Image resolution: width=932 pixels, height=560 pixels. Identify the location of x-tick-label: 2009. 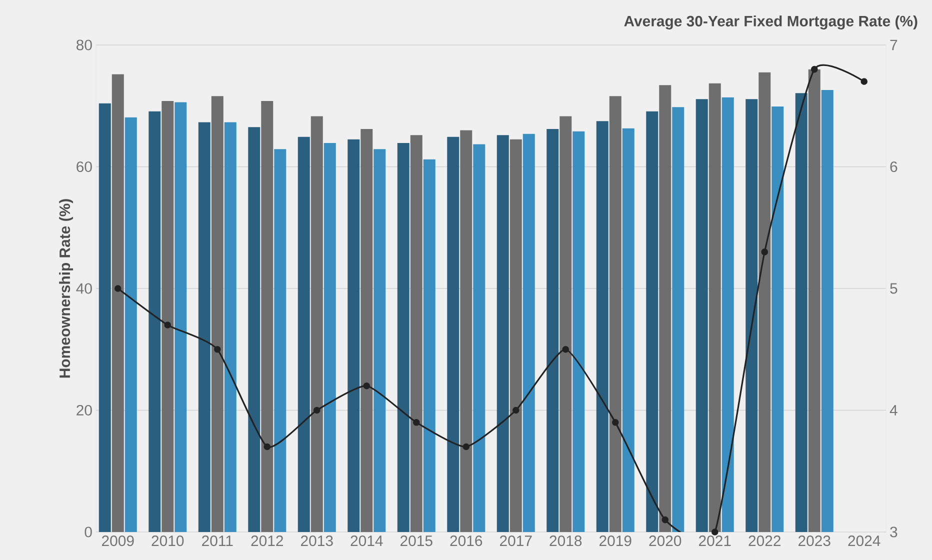
(118, 541).